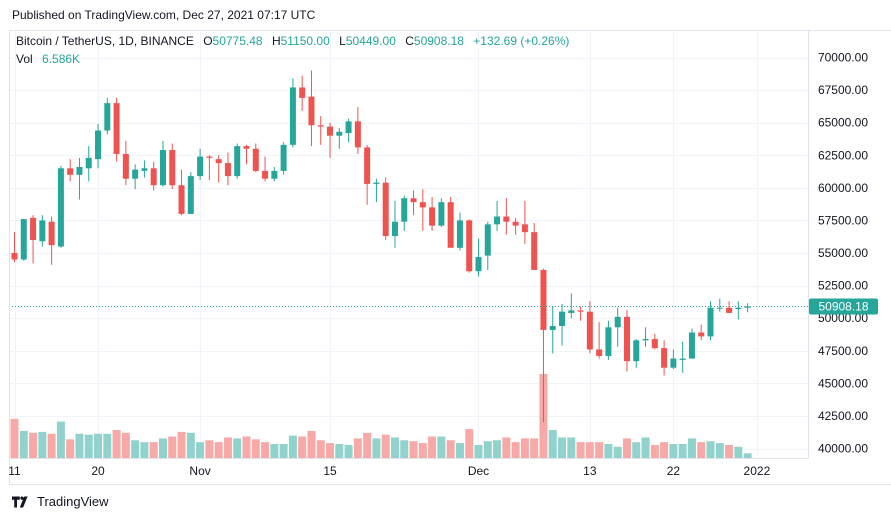  What do you see at coordinates (14, 471) in the screenshot?
I see `time-axis-tick-label: 11` at bounding box center [14, 471].